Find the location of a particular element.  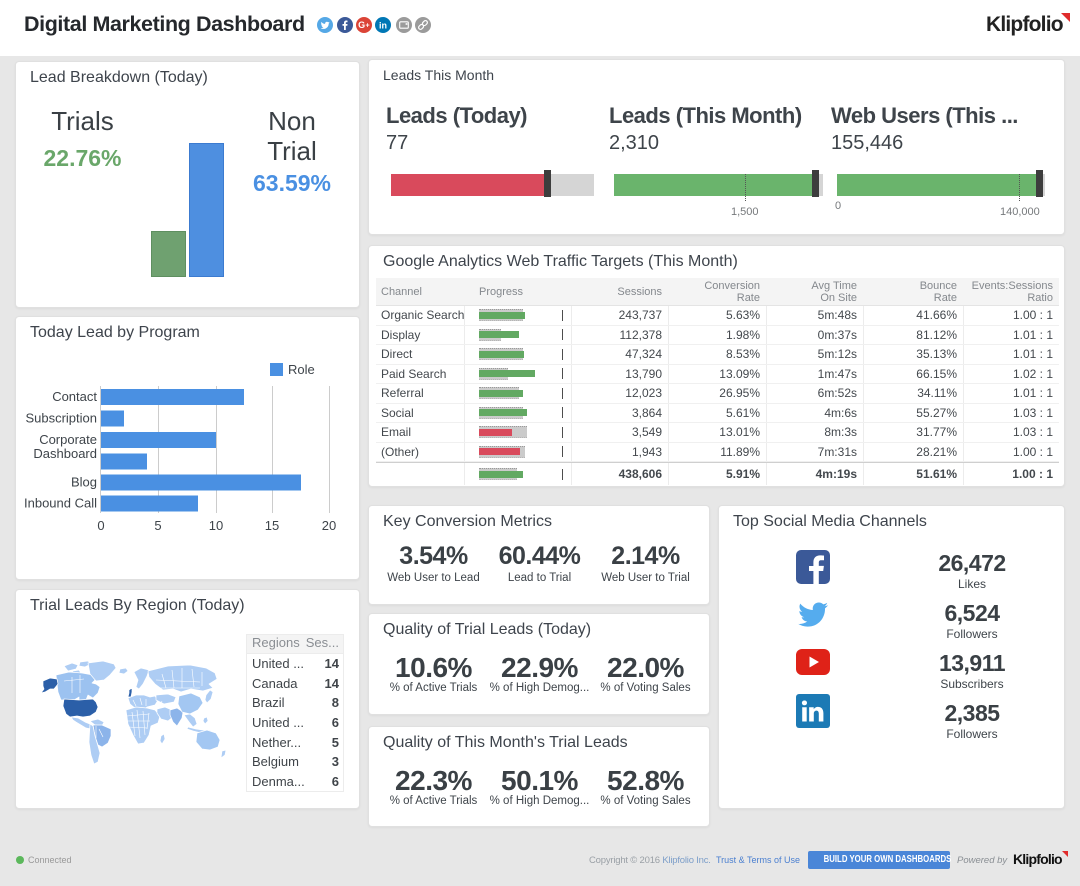

svg-text: Dashboard is located at coordinates (65, 453).